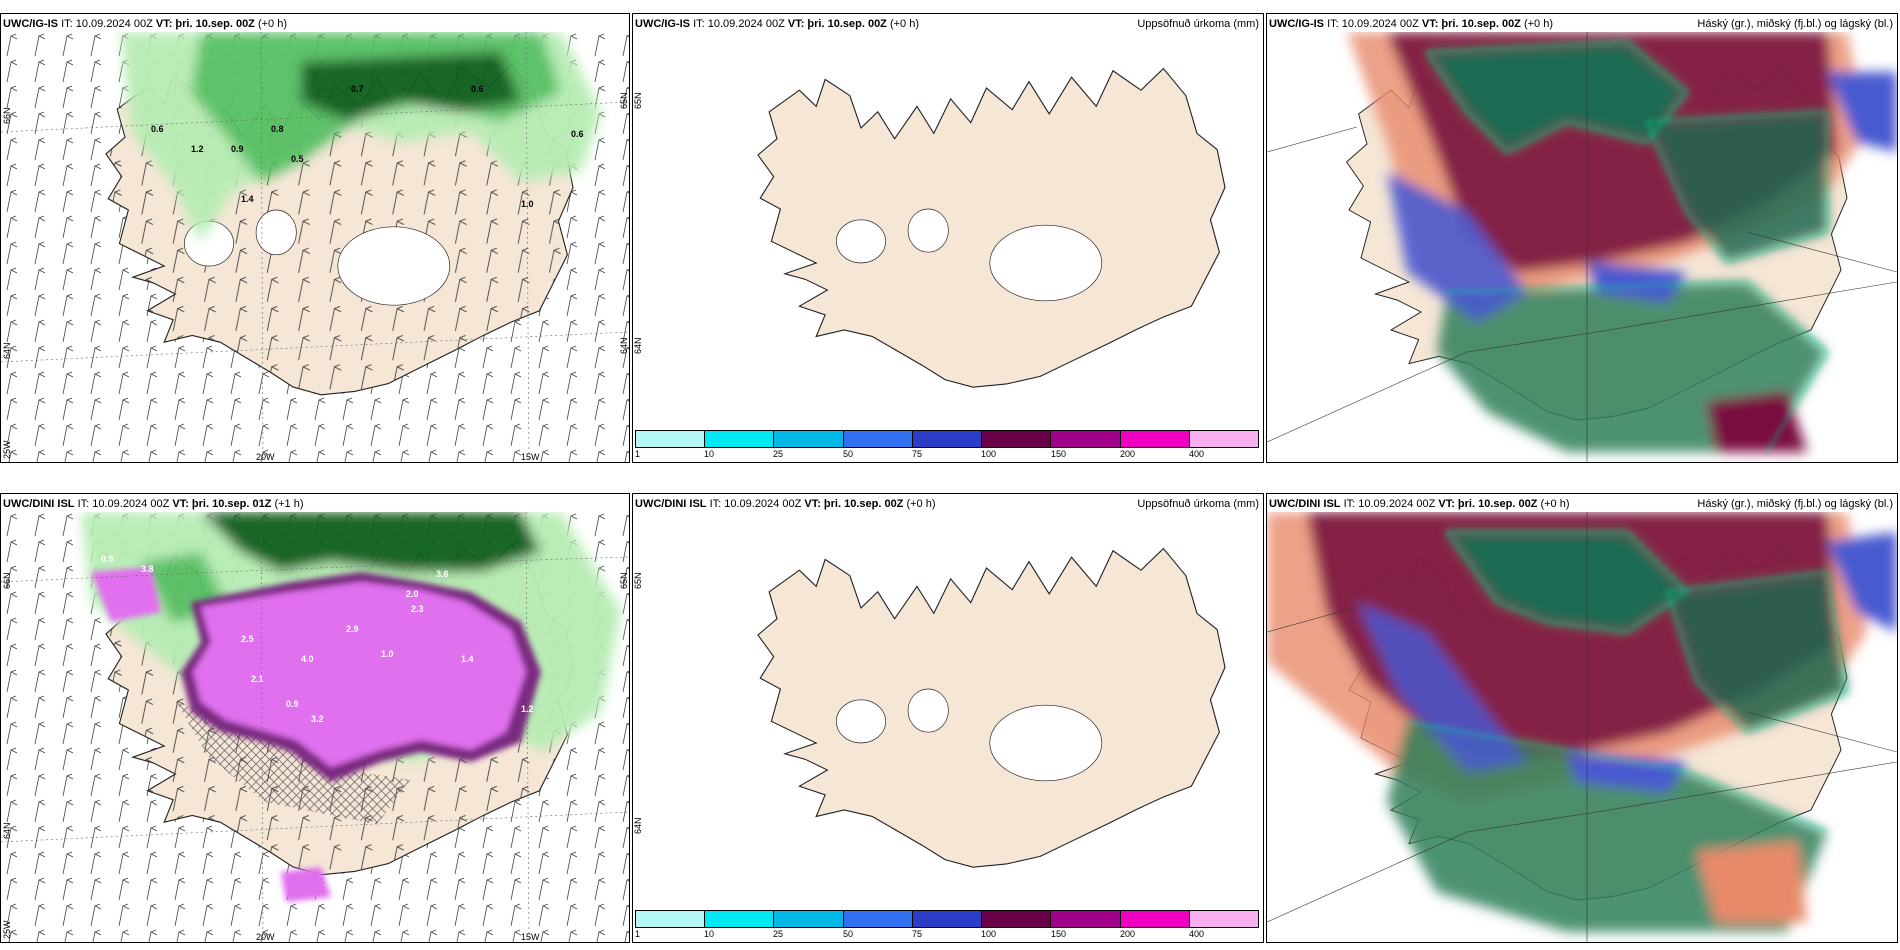 This screenshot has width=1900, height=950. I want to click on map-ig-is-wind: 0.6 0.7 0.9 1.2 1.4 0.8 1.0 0.5 0.6 0.6, so click(315, 247).